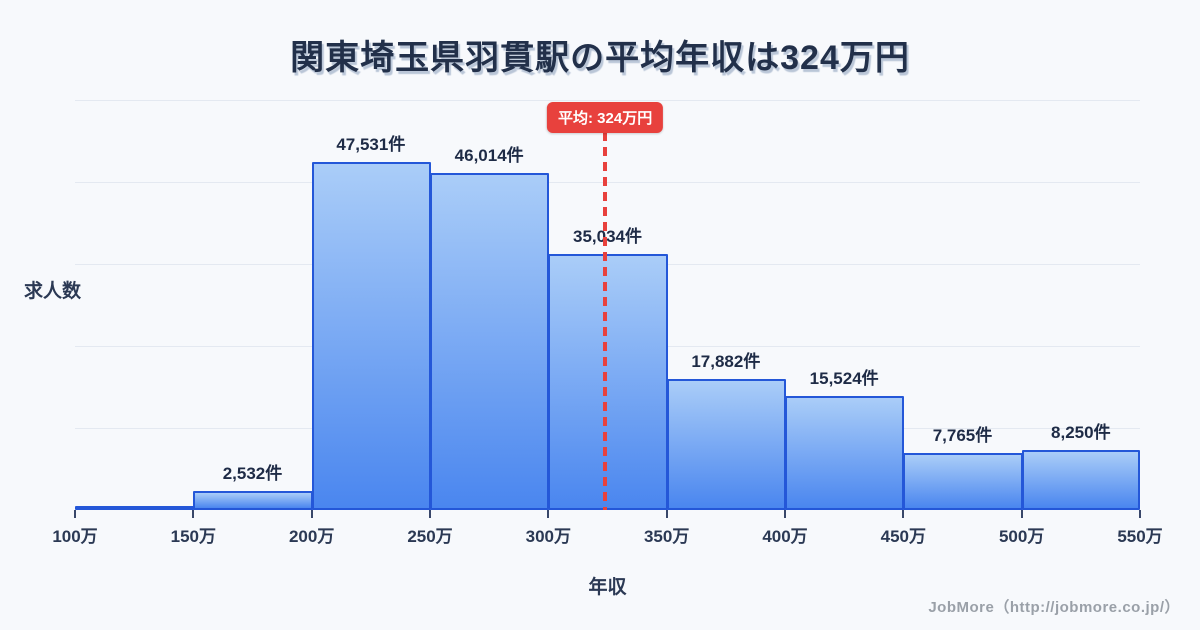 The width and height of the screenshot is (1200, 630). I want to click on average-badge: 平均: 324万円, so click(605, 117).